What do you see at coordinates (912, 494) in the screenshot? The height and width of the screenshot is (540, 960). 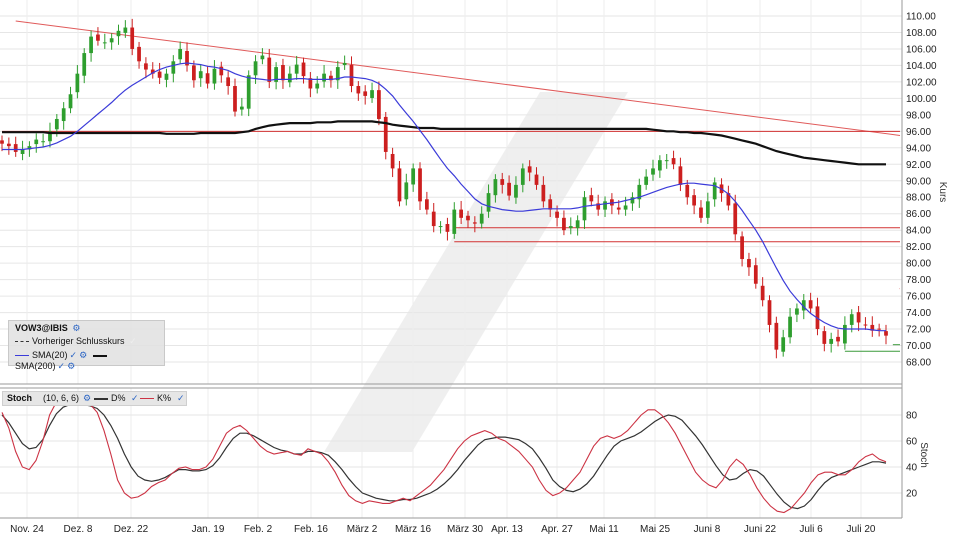 I see `y-tick-label: 20` at bounding box center [912, 494].